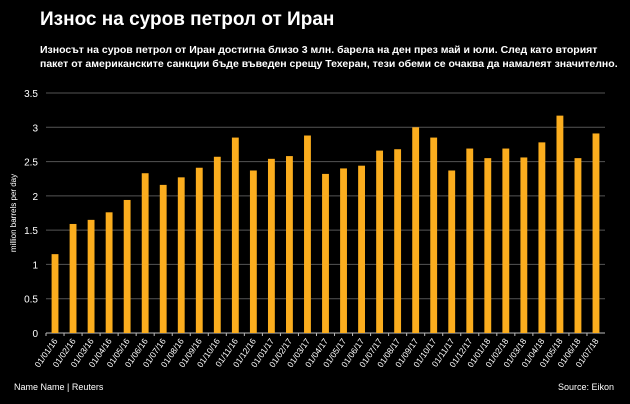 The width and height of the screenshot is (630, 404). Describe the element at coordinates (187, 19) in the screenshot. I see `chart-title: Износ на суров петрол от Иран` at that location.